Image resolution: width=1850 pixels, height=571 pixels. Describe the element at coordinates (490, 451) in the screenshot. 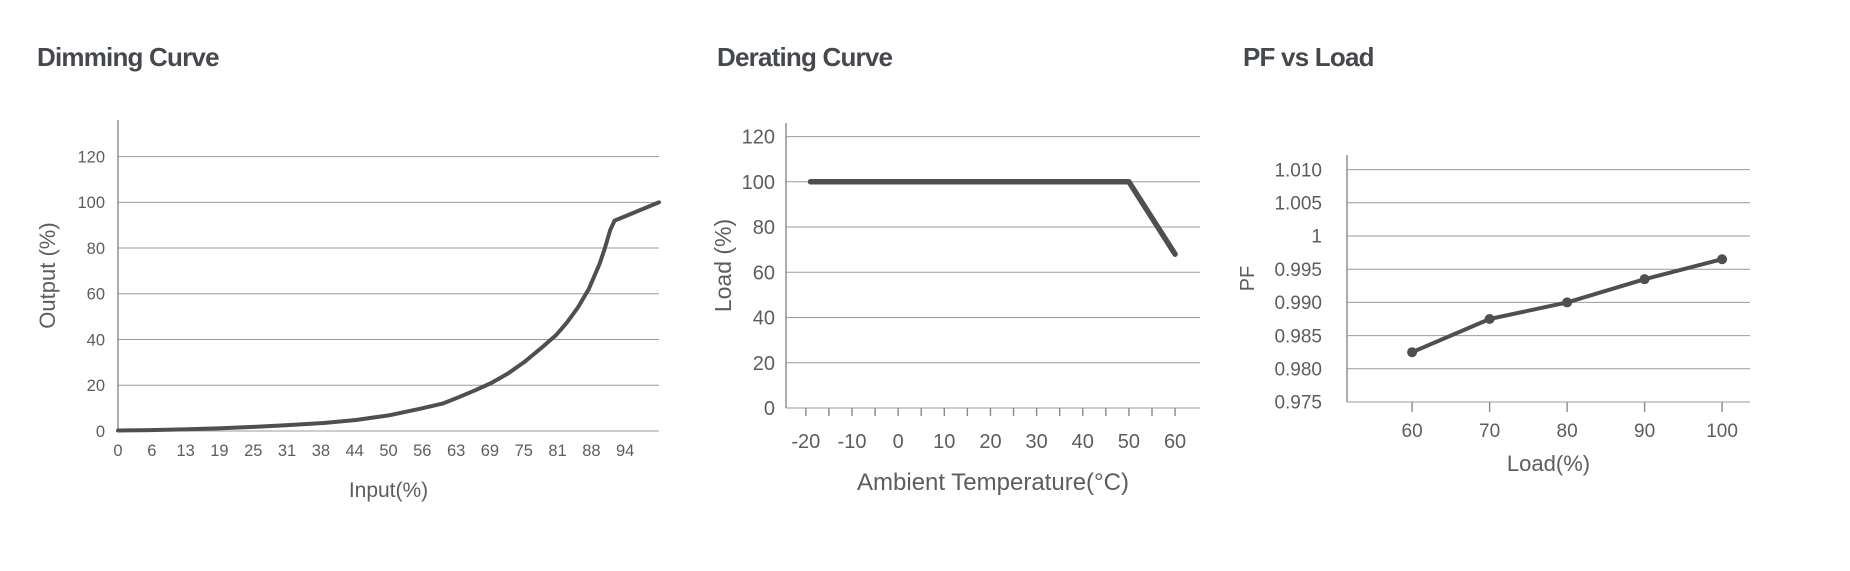

I see `x-tick-label: 69` at that location.